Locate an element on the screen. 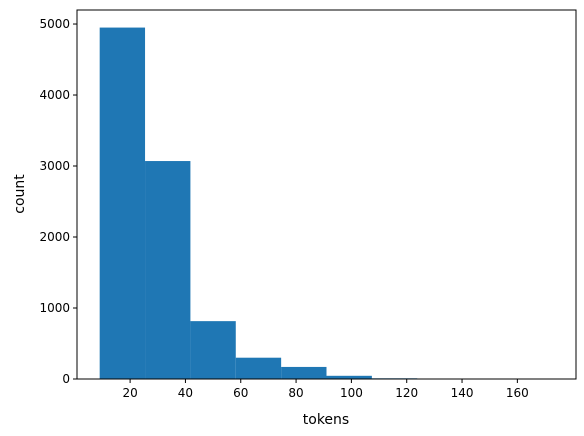 The height and width of the screenshot is (436, 584). y-tick-label: 2000 is located at coordinates (54, 237).